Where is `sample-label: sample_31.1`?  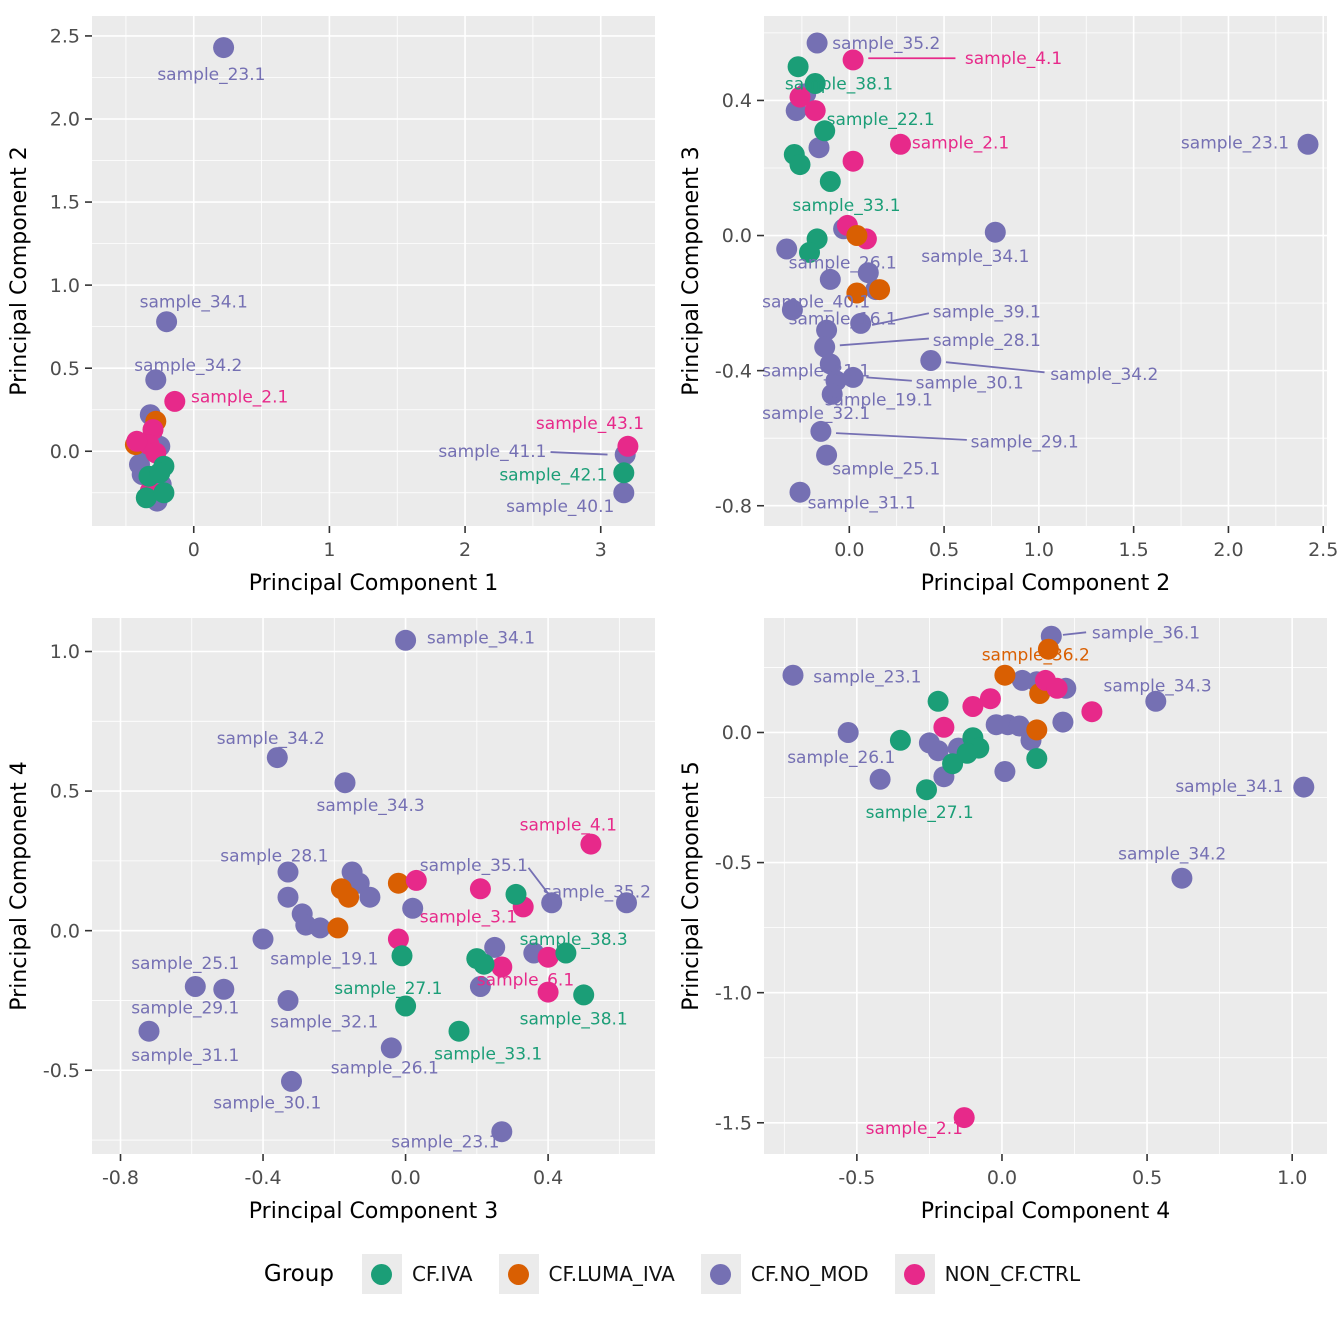
sample-label: sample_31.1 is located at coordinates (862, 503).